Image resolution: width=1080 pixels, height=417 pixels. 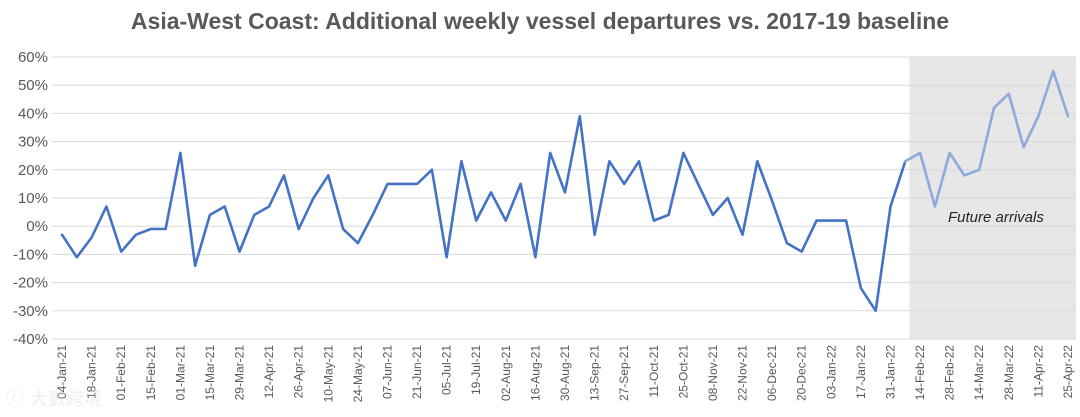 I want to click on x-tick-label: 28-Mar-22, so click(x=1009, y=373).